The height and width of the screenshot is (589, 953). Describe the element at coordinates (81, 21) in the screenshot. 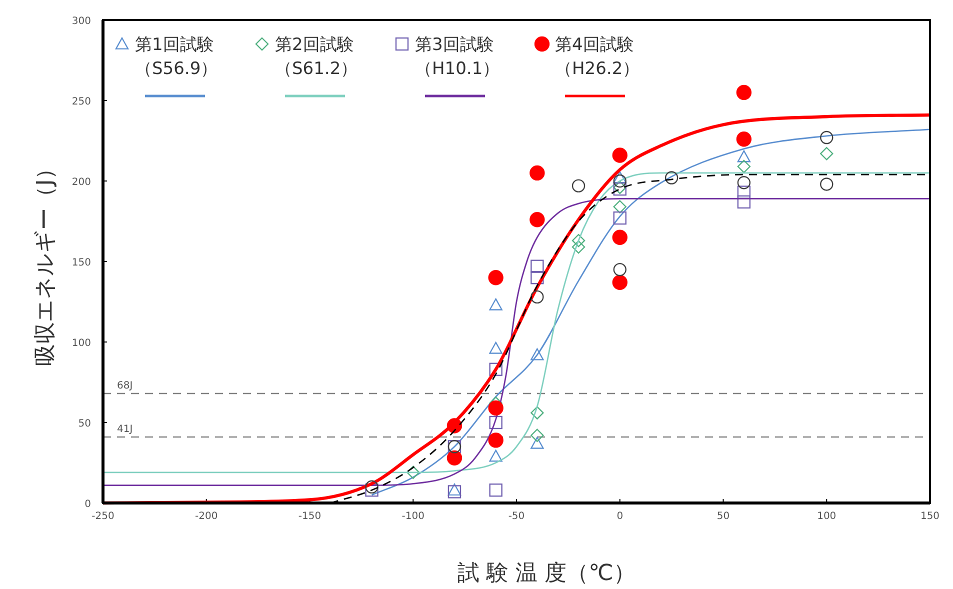

I see `y-tick-label: 300` at that location.